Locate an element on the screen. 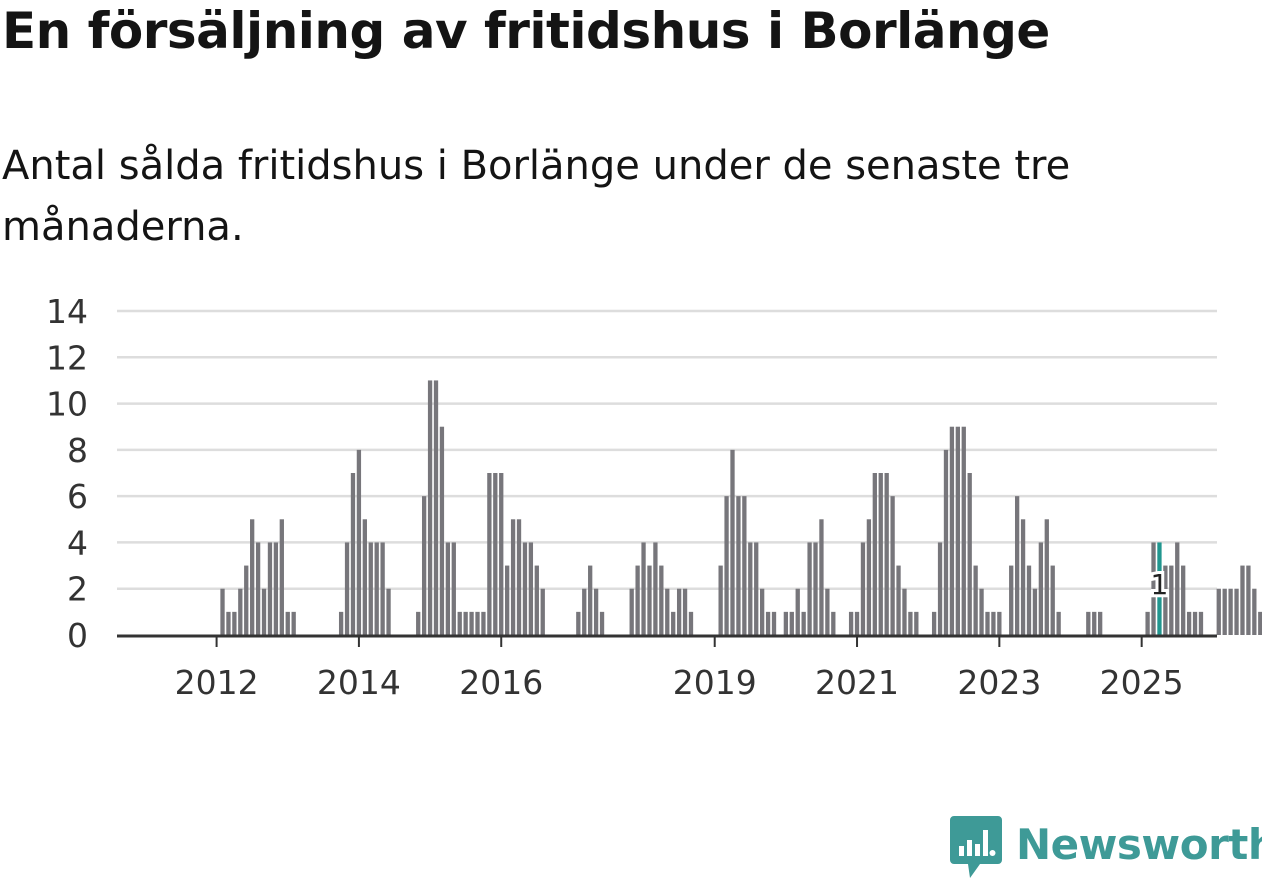 This screenshot has width=1262, height=880. newsworthy-logo: Newsworthy is located at coordinates (1106, 848).